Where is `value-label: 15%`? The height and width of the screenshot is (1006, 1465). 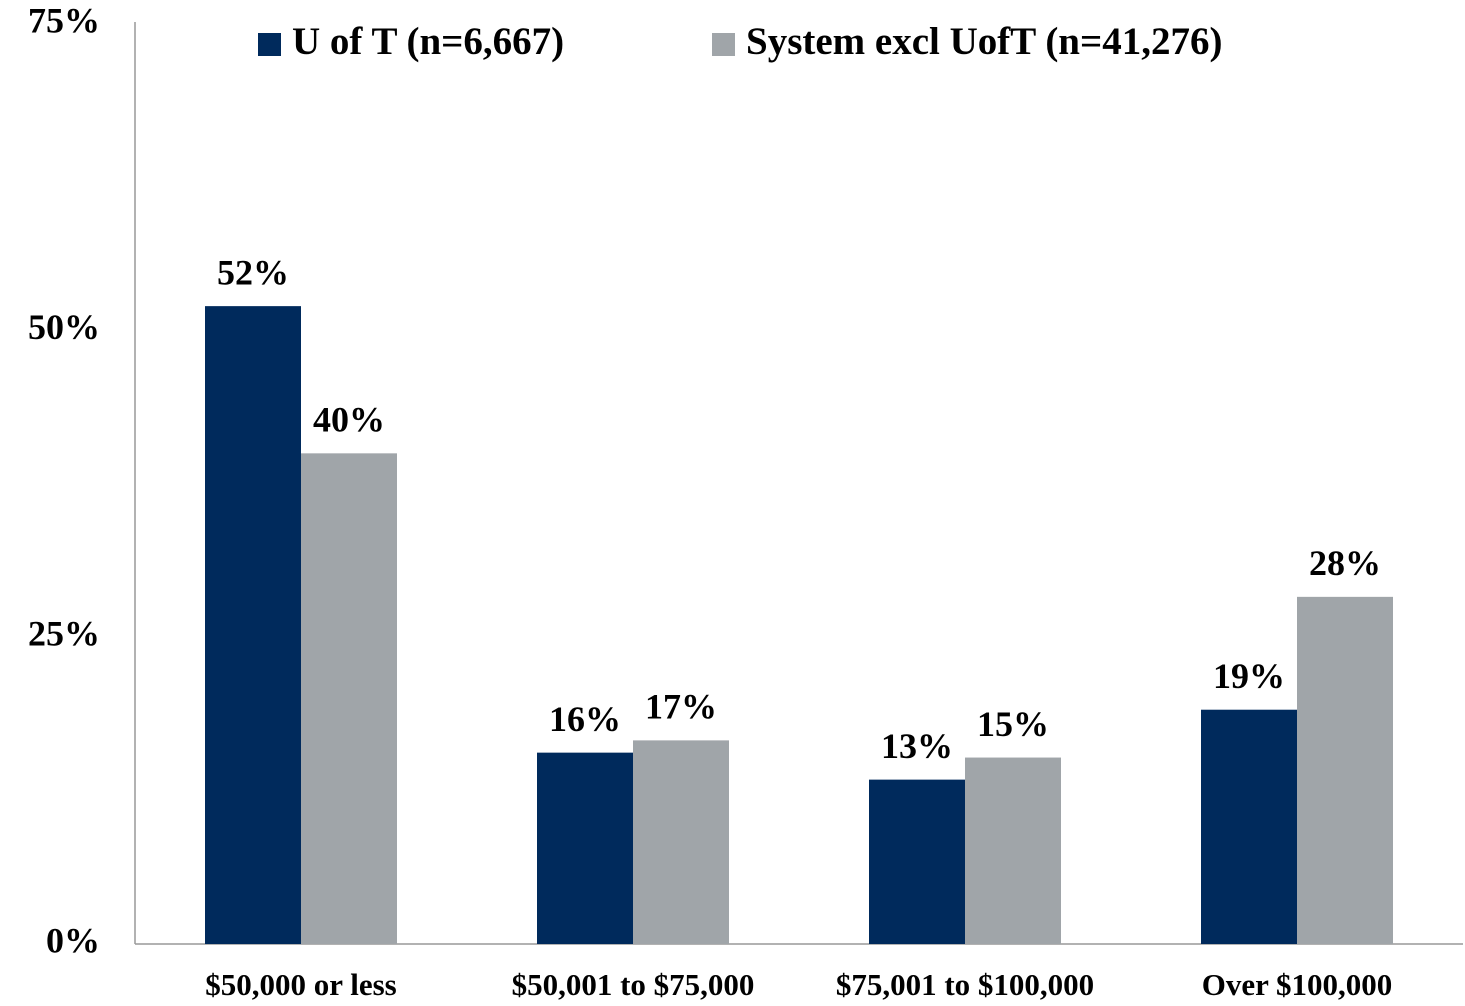 value-label: 15% is located at coordinates (1013, 724).